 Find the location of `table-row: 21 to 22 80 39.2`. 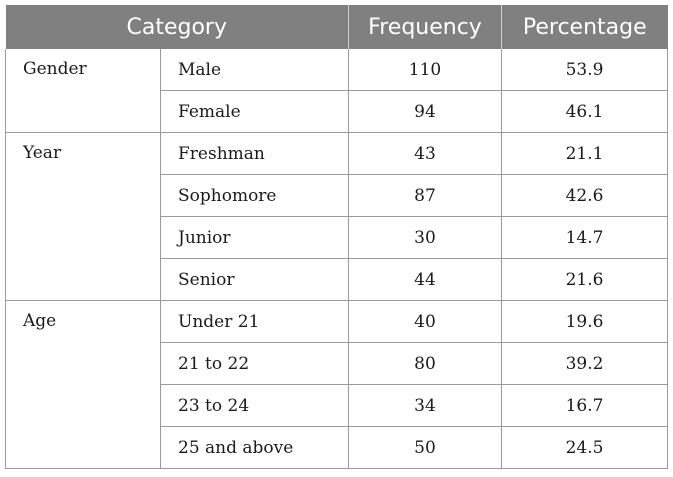

table-row: 21 to 22 80 39.2 is located at coordinates (337, 363).